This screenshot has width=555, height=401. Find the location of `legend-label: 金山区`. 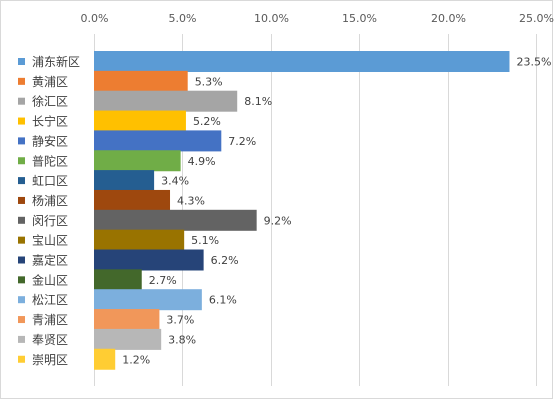

legend-label: 金山区 is located at coordinates (50, 279).